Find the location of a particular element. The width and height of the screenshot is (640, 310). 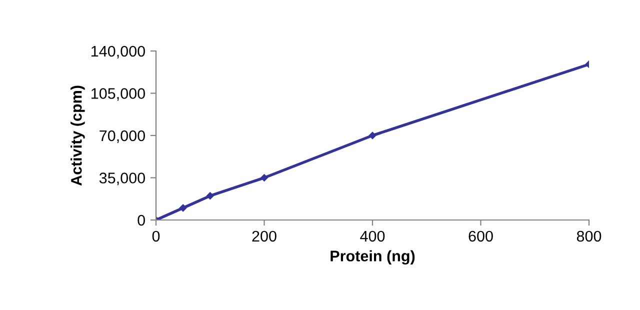

y-tick-label: 70,000 is located at coordinates (122, 136).